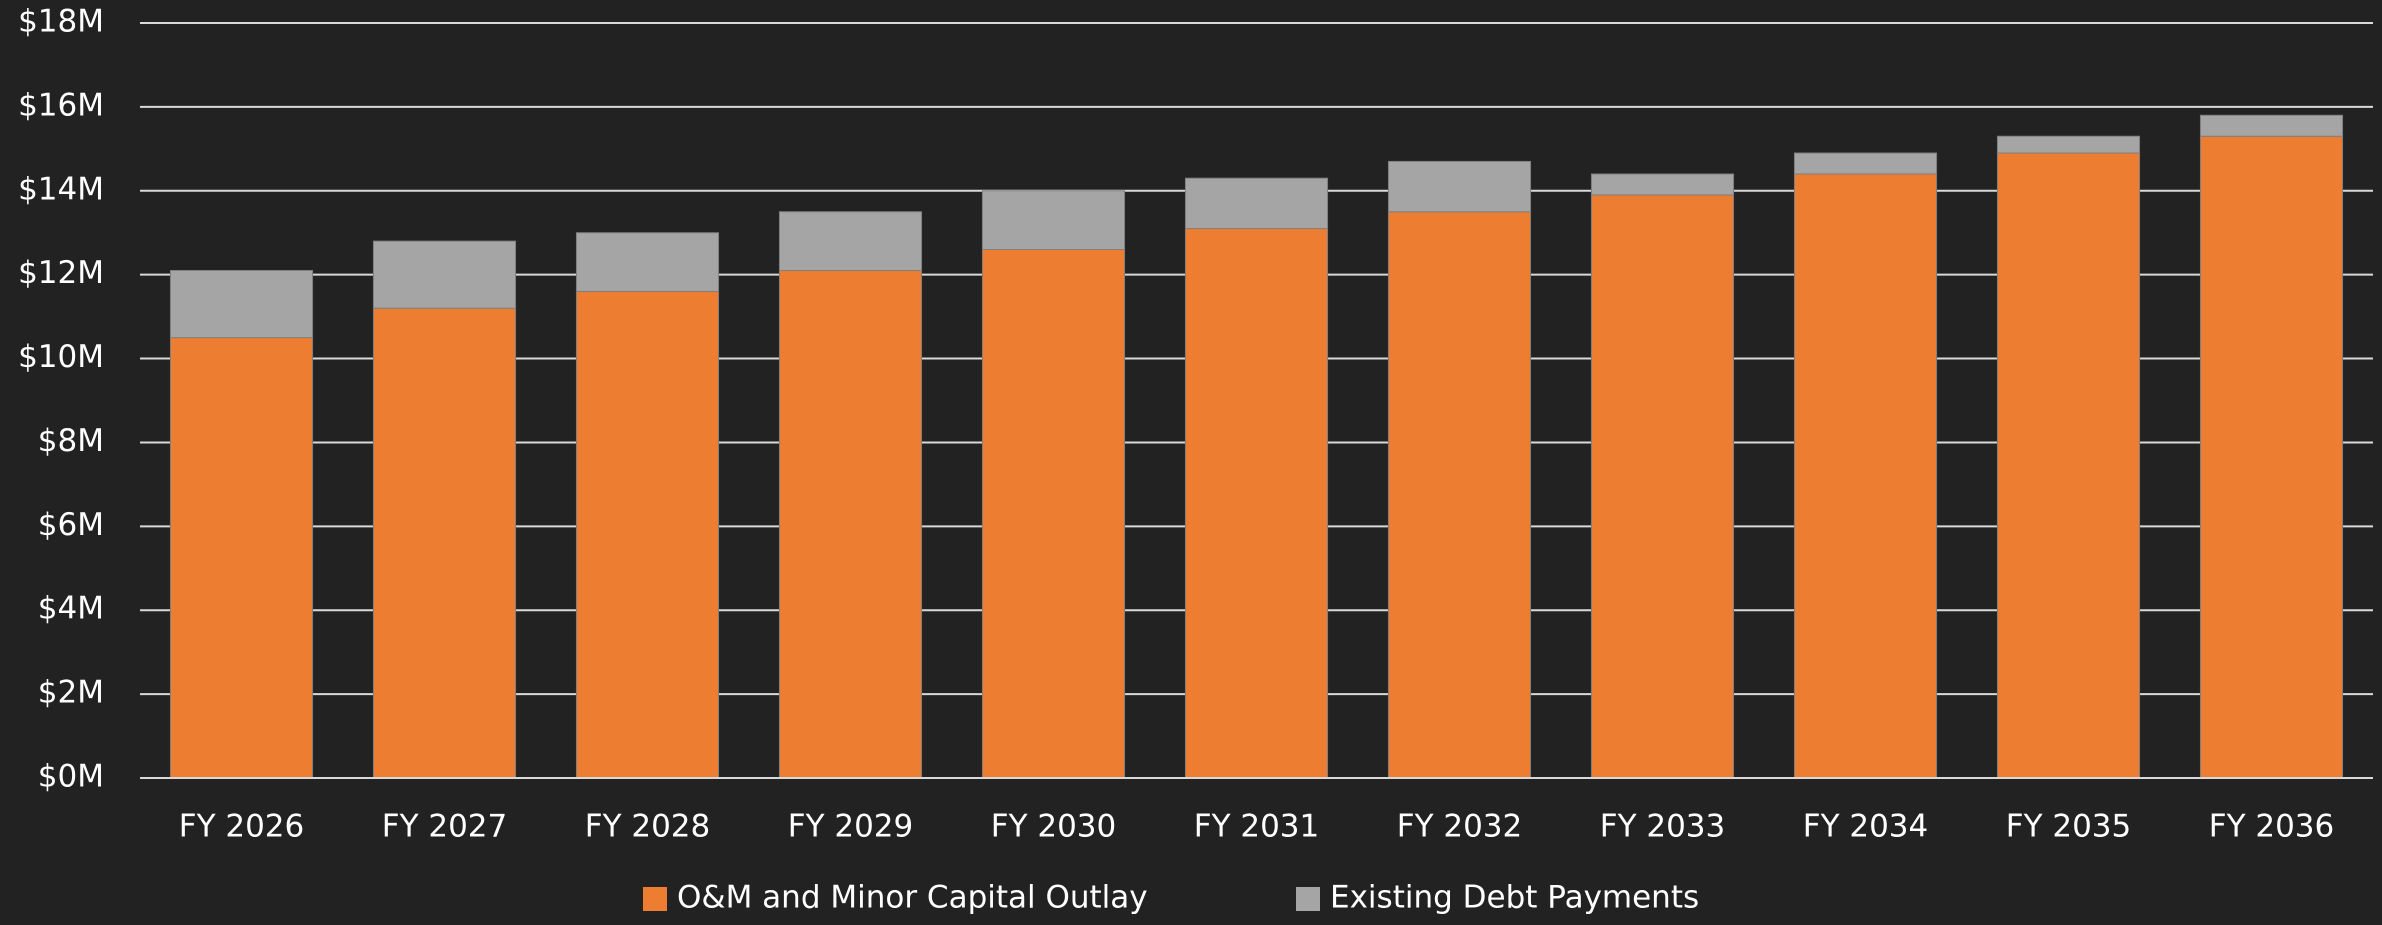 This screenshot has width=2382, height=925. What do you see at coordinates (71, 777) in the screenshot?
I see `y-tick-label: $0M` at bounding box center [71, 777].